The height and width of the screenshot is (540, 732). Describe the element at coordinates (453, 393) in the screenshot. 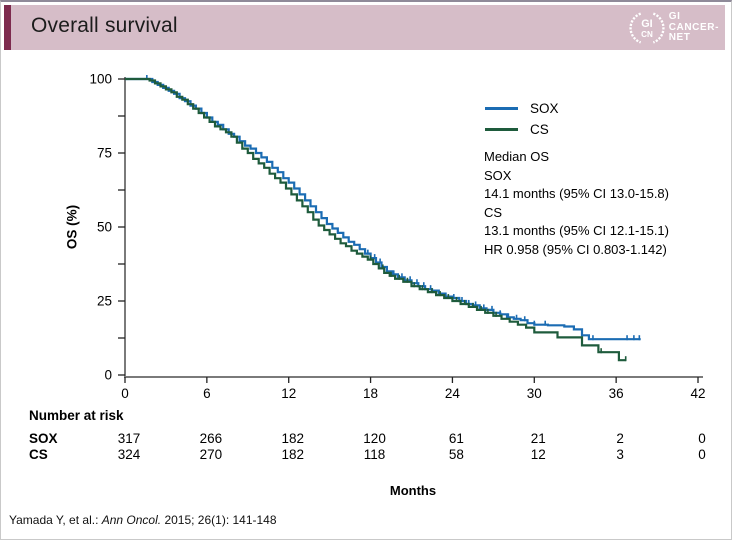

I see `x-tick-label: 24` at that location.